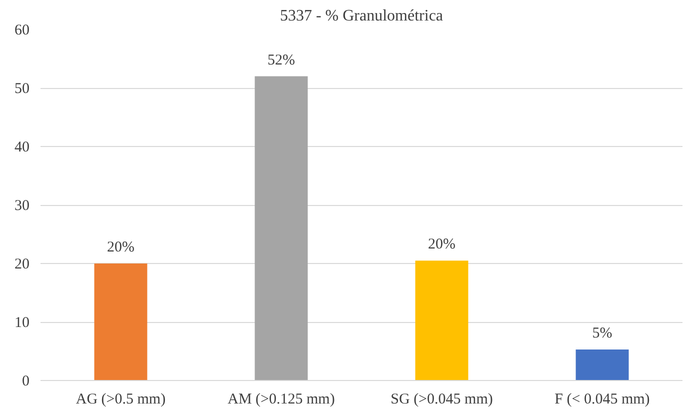 This screenshot has width=697, height=420. What do you see at coordinates (602, 400) in the screenshot?
I see `x-tick-label: F (< 0.045 mm)` at bounding box center [602, 400].